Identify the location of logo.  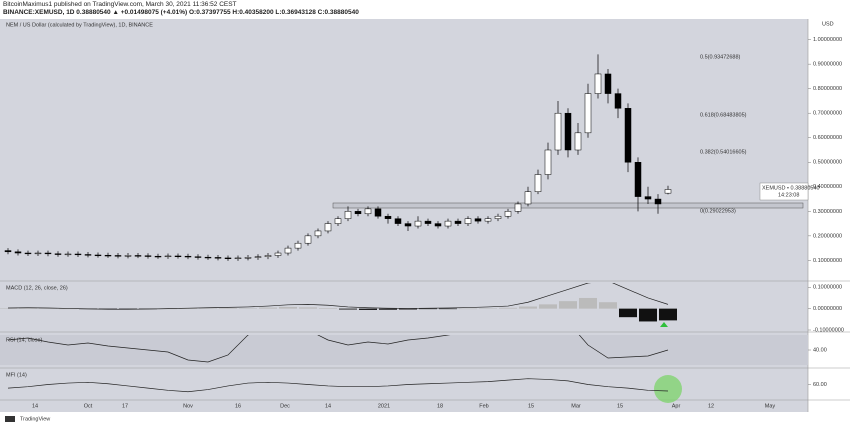
(10, 419).